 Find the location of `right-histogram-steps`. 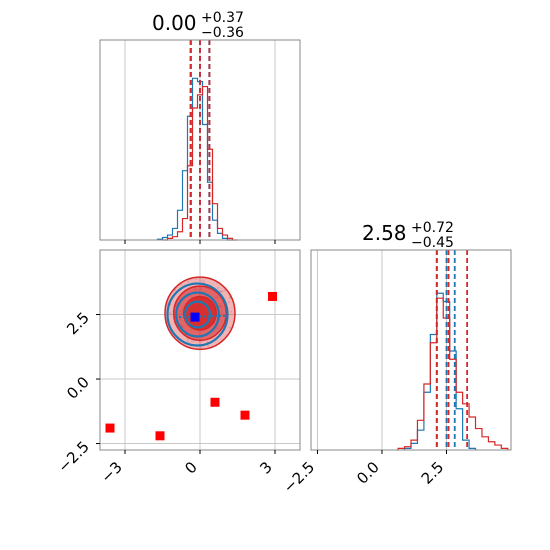

right-histogram-steps is located at coordinates (453, 371).